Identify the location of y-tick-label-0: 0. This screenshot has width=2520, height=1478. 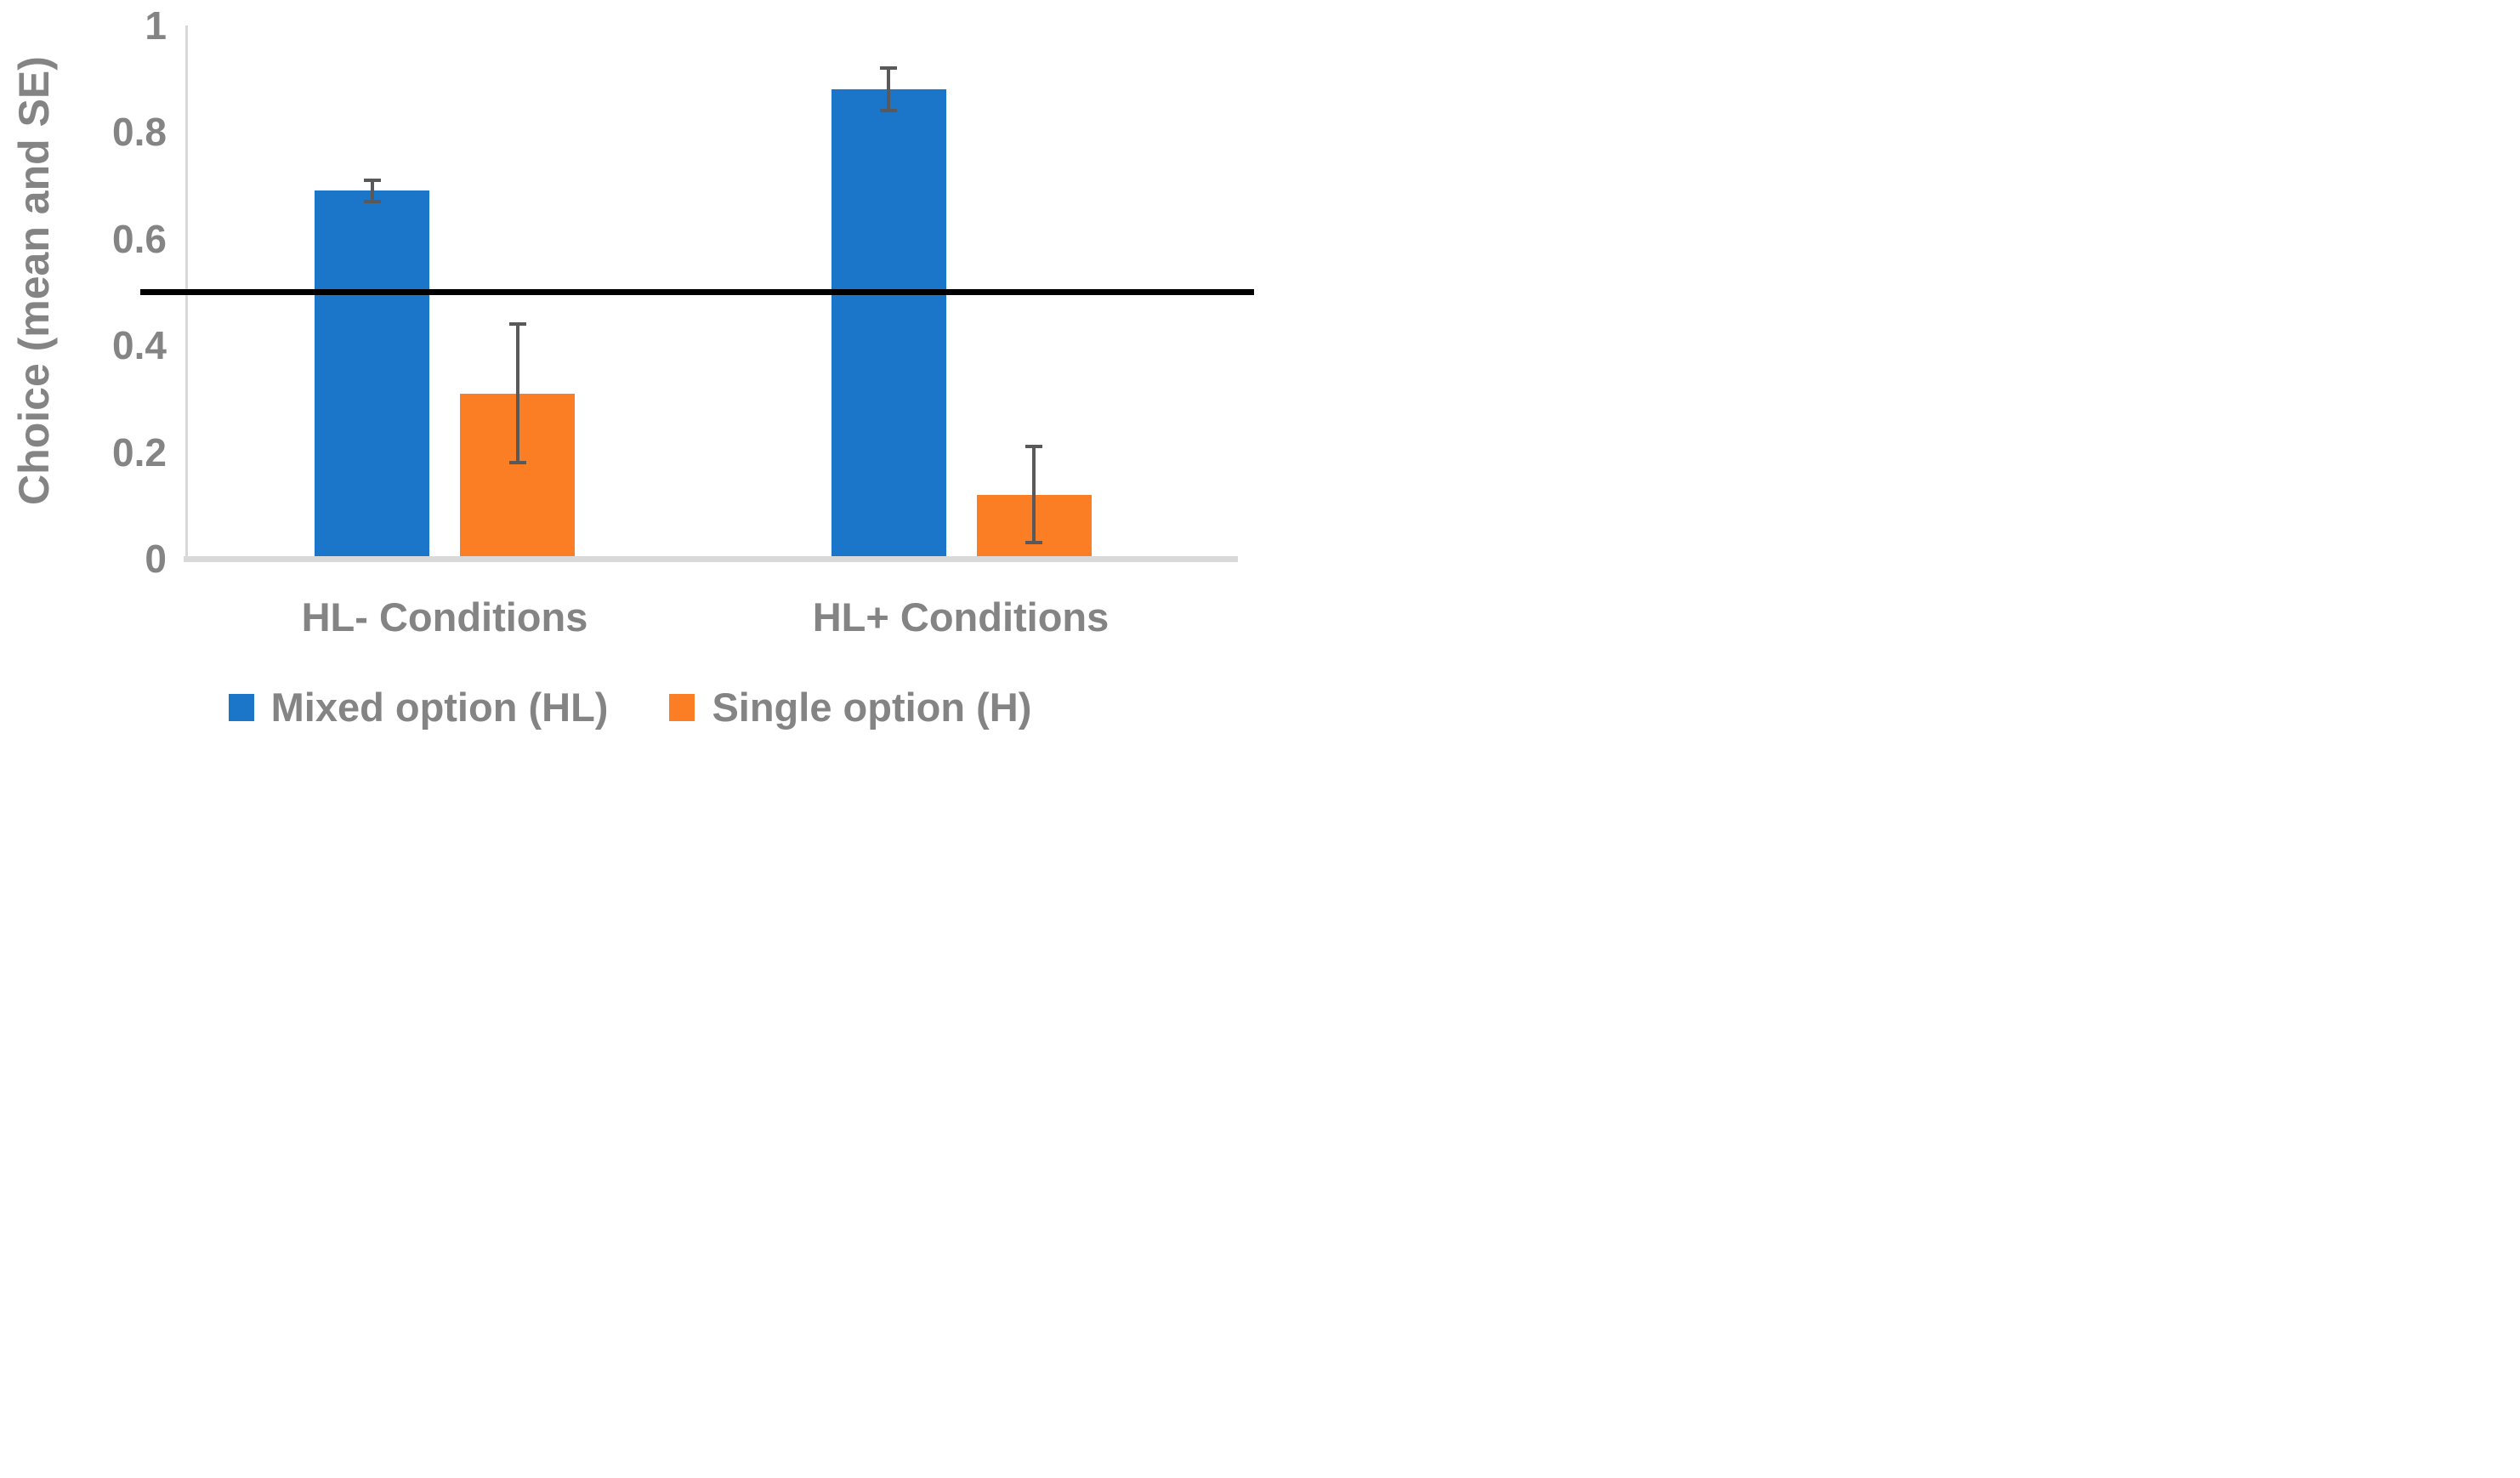
(156, 559).